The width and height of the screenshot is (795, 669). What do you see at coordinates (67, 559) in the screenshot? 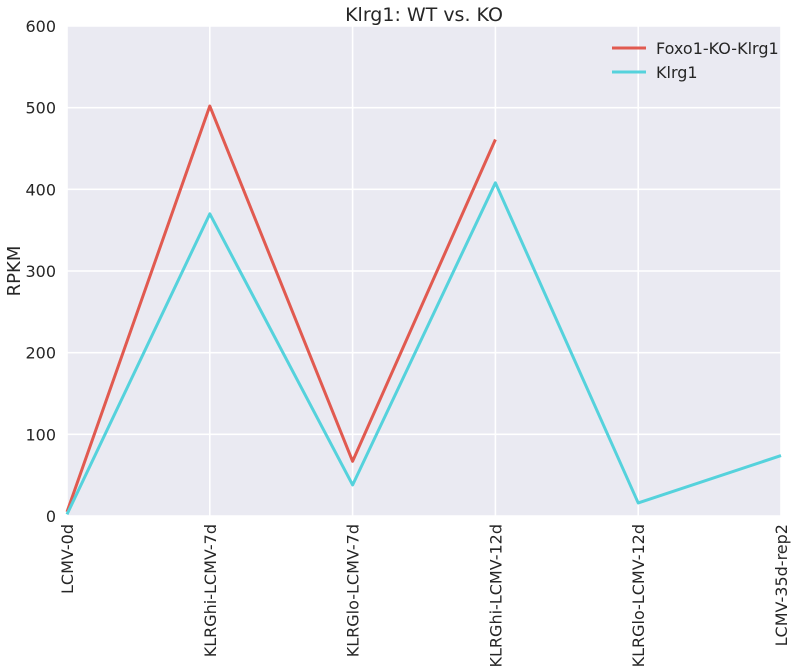
I see `x-tick-label: LCMV-0d` at bounding box center [67, 559].